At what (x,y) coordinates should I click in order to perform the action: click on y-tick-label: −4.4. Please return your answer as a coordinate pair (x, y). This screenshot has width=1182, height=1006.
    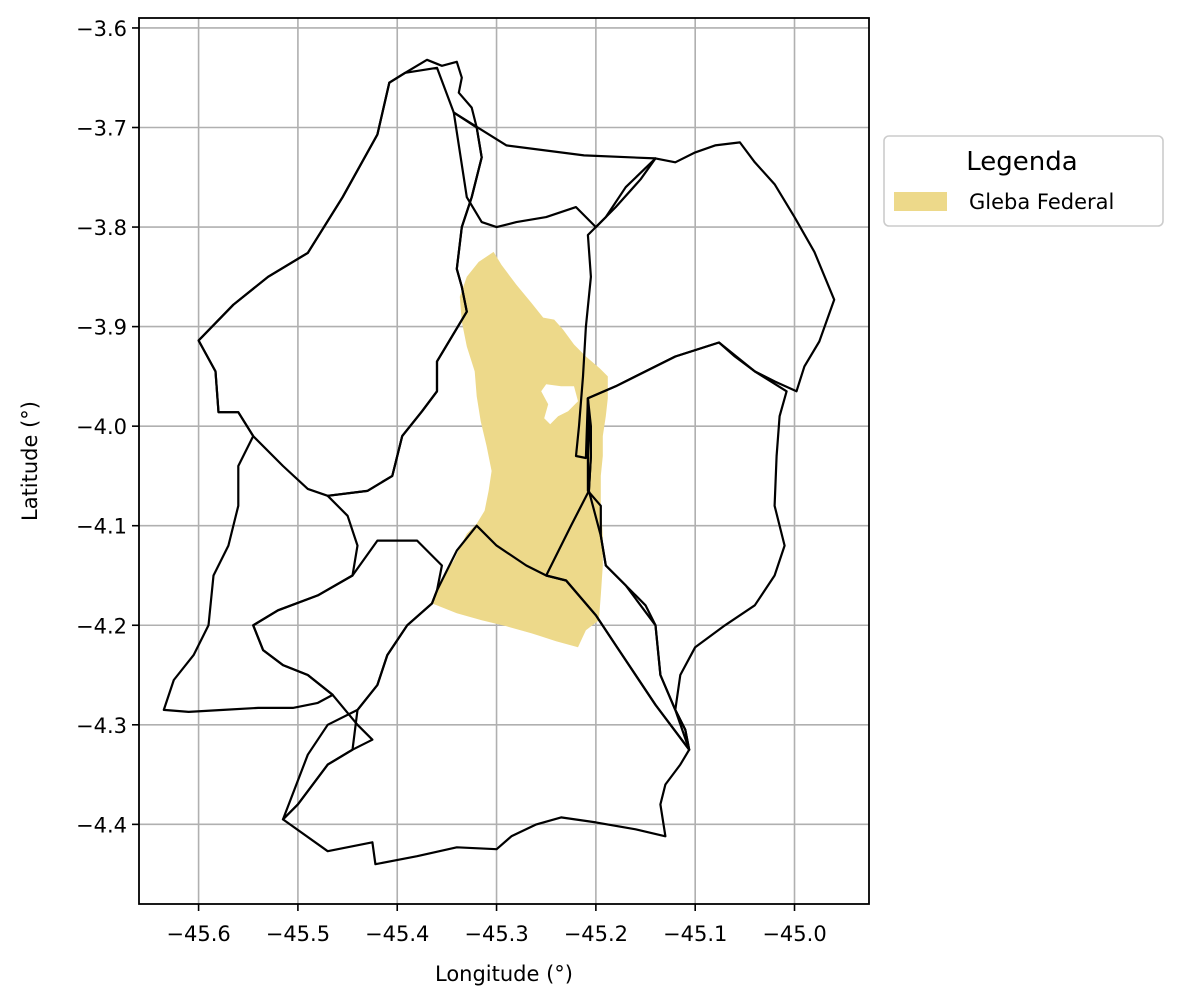
    Looking at the image, I should click on (101, 825).